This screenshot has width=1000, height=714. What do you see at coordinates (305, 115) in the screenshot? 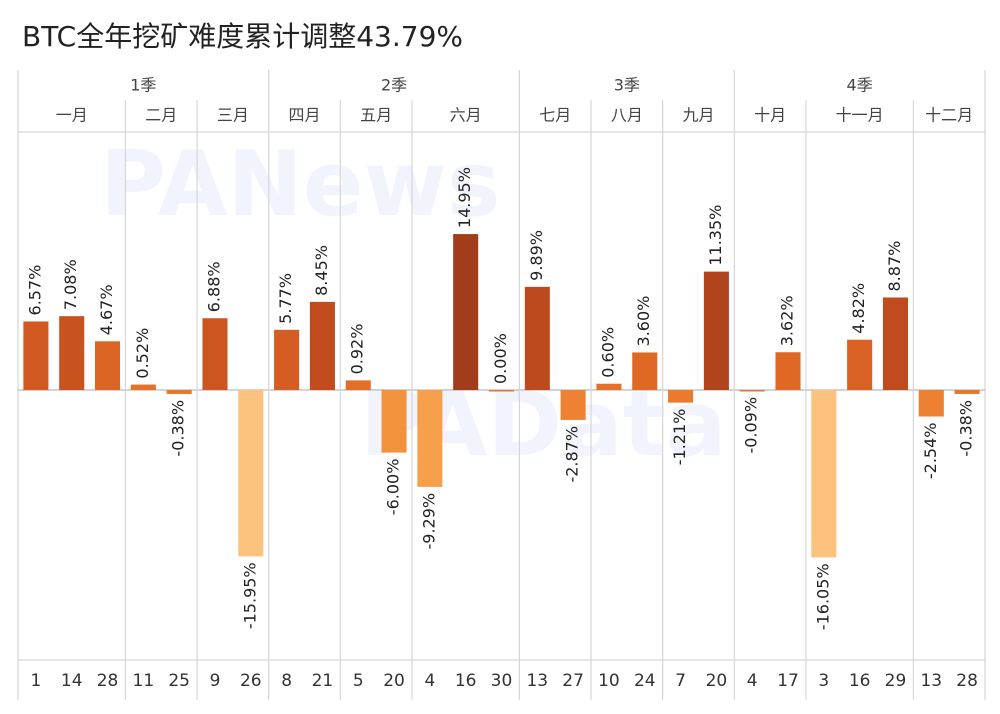
I see `month-label: 四月` at bounding box center [305, 115].